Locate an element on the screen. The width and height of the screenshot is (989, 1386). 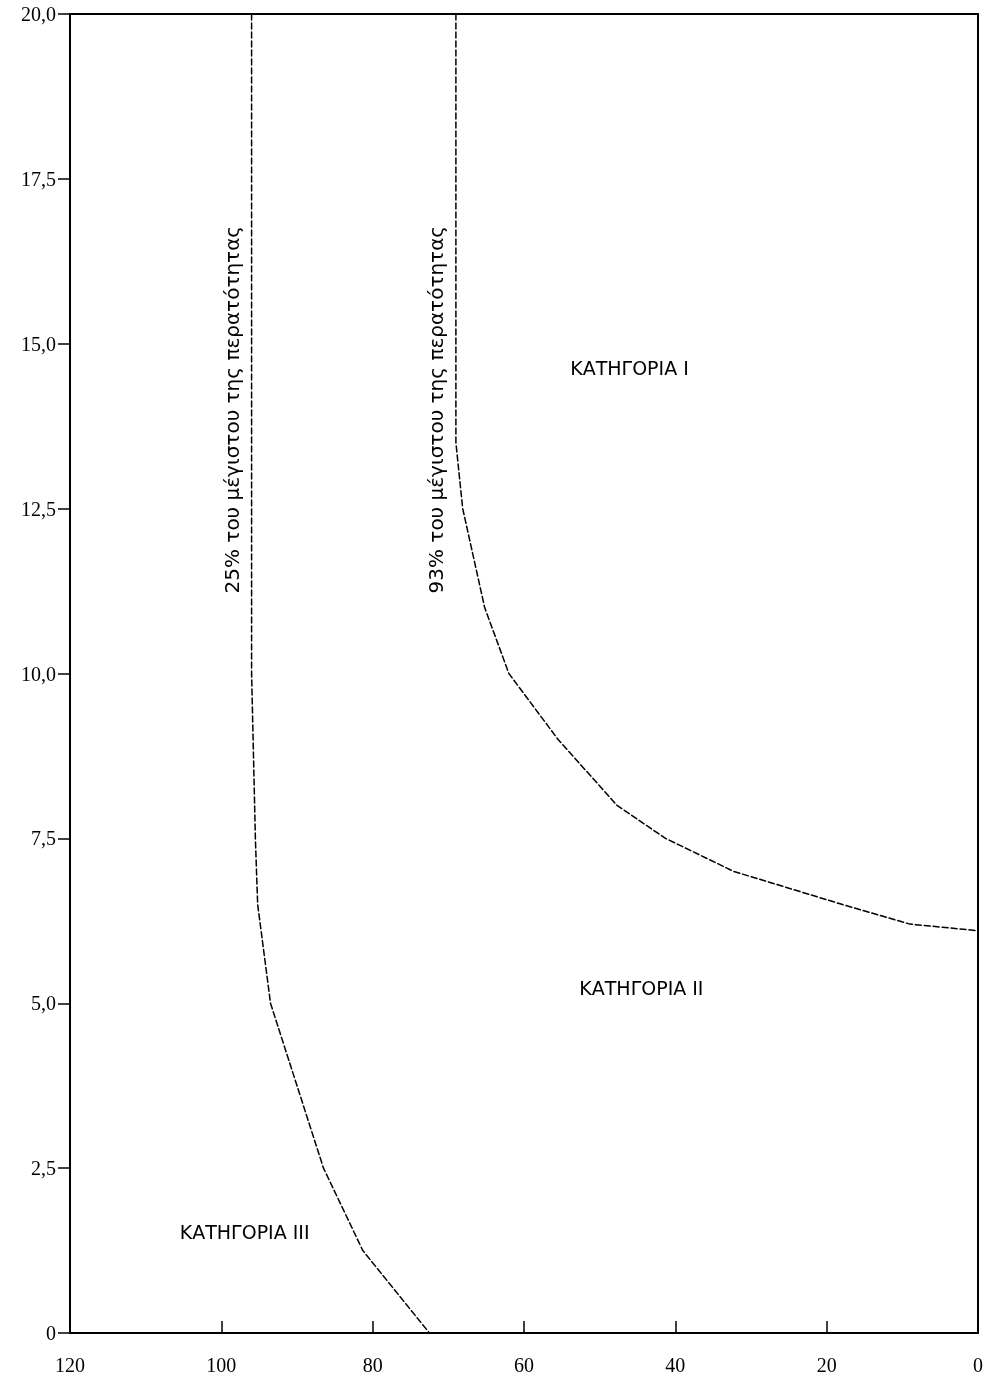
y-tick-label: 20,0 is located at coordinates (38, 14).